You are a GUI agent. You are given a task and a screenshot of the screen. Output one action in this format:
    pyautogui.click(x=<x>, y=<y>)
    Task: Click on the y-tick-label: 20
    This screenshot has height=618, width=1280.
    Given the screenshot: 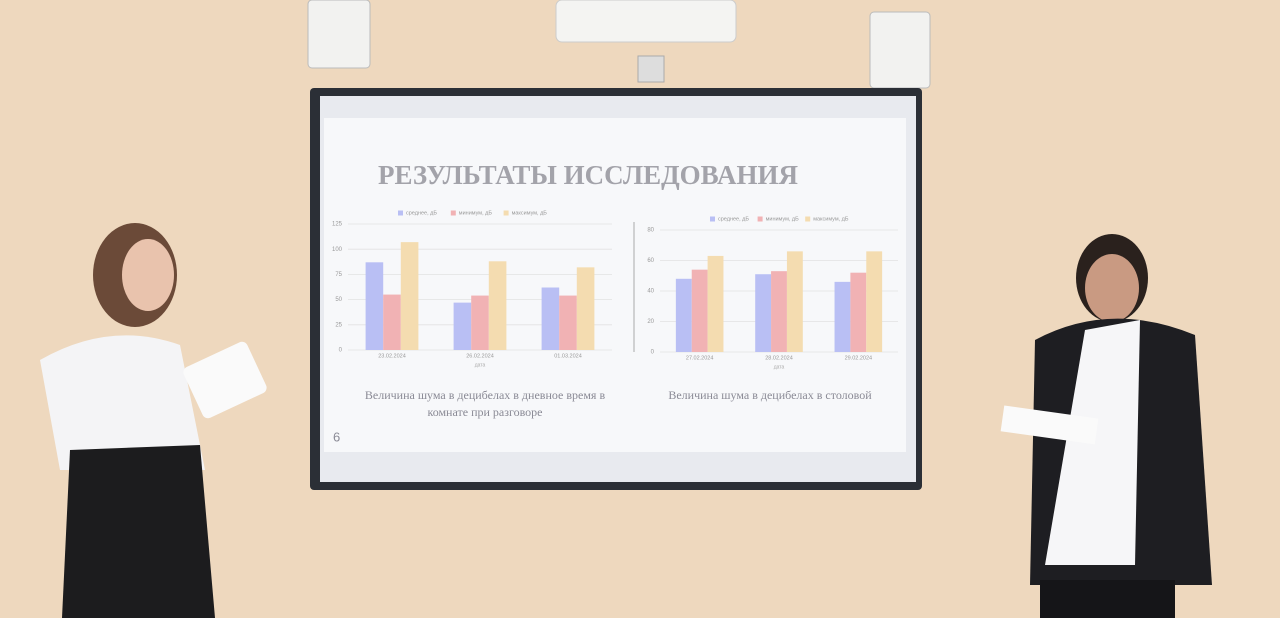 What is the action you would take?
    pyautogui.click(x=650, y=322)
    